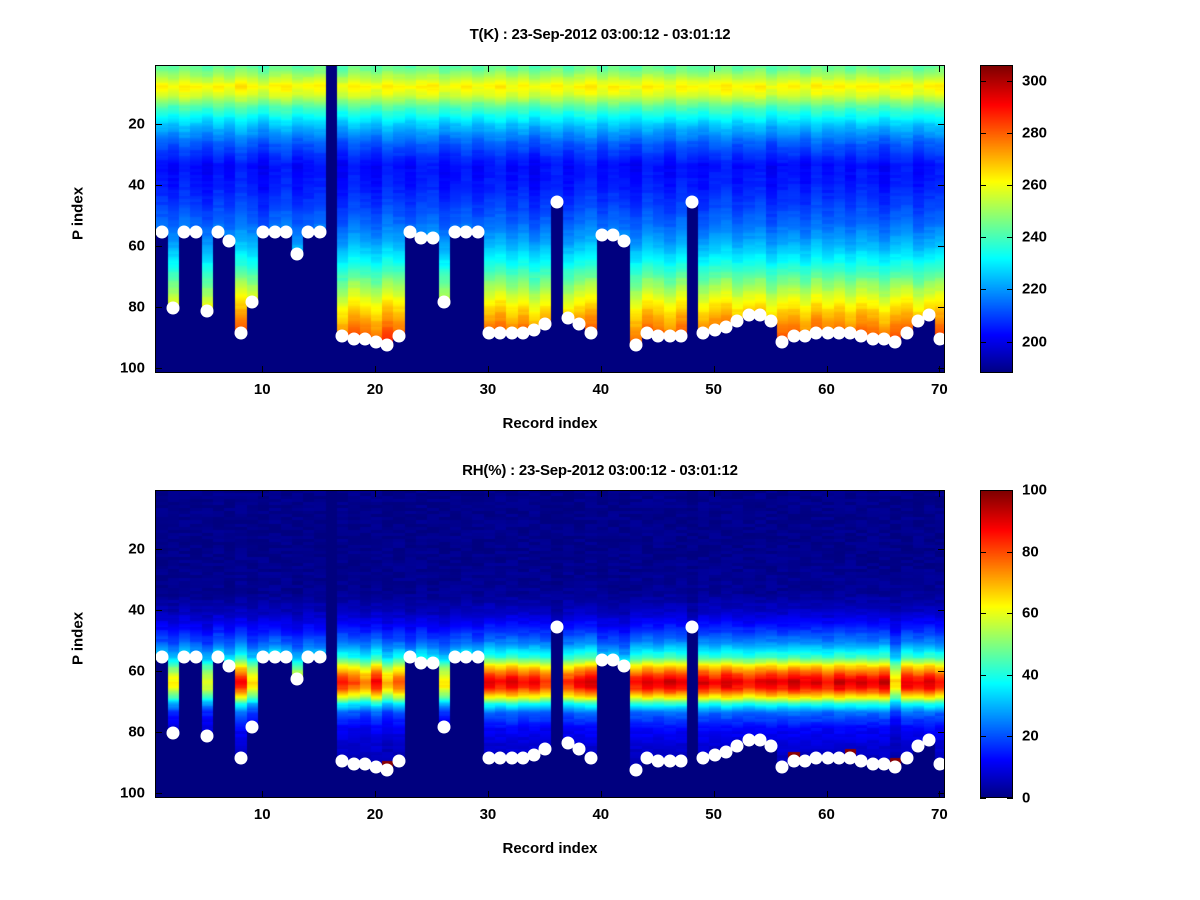 This screenshot has width=1200, height=900. I want to click on yaxis-label-temperature: P index, so click(78, 213).